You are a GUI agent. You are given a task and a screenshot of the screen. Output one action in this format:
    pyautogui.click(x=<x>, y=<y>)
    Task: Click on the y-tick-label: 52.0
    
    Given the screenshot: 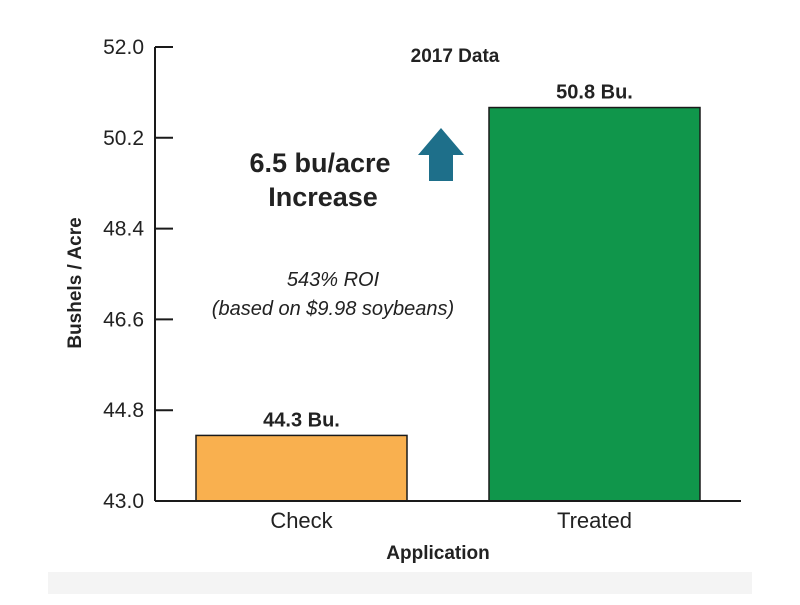 What is the action you would take?
    pyautogui.click(x=123, y=47)
    